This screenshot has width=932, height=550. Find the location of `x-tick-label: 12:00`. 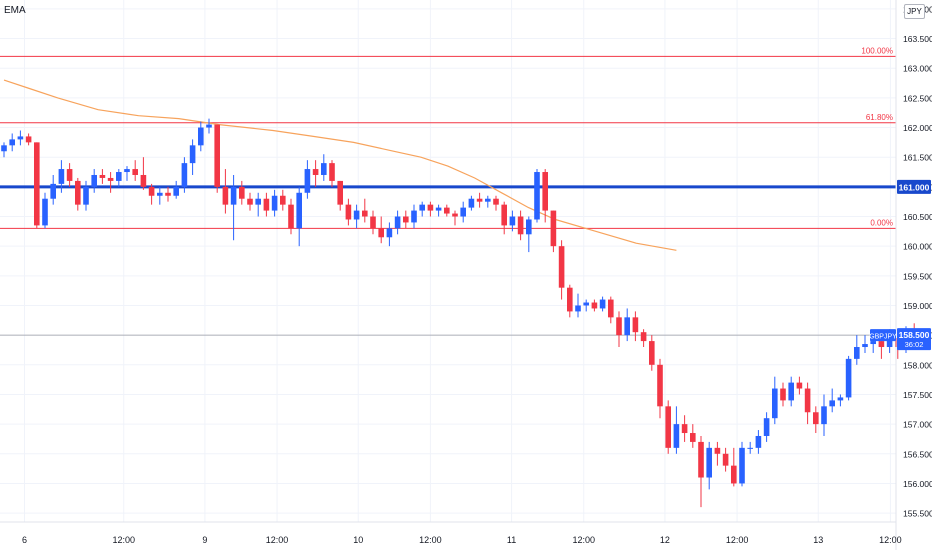

x-tick-label: 12:00 is located at coordinates (737, 540).